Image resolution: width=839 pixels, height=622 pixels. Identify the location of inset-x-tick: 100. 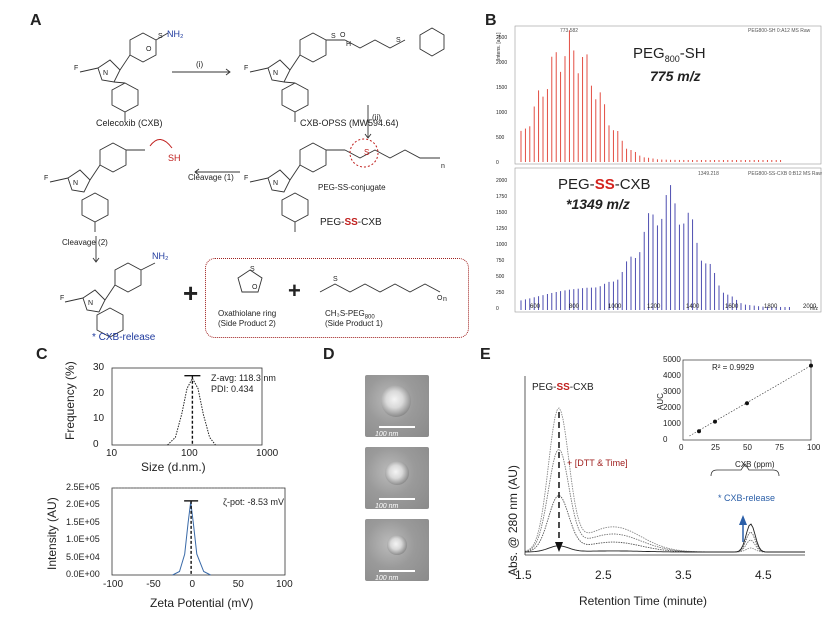
(814, 447).